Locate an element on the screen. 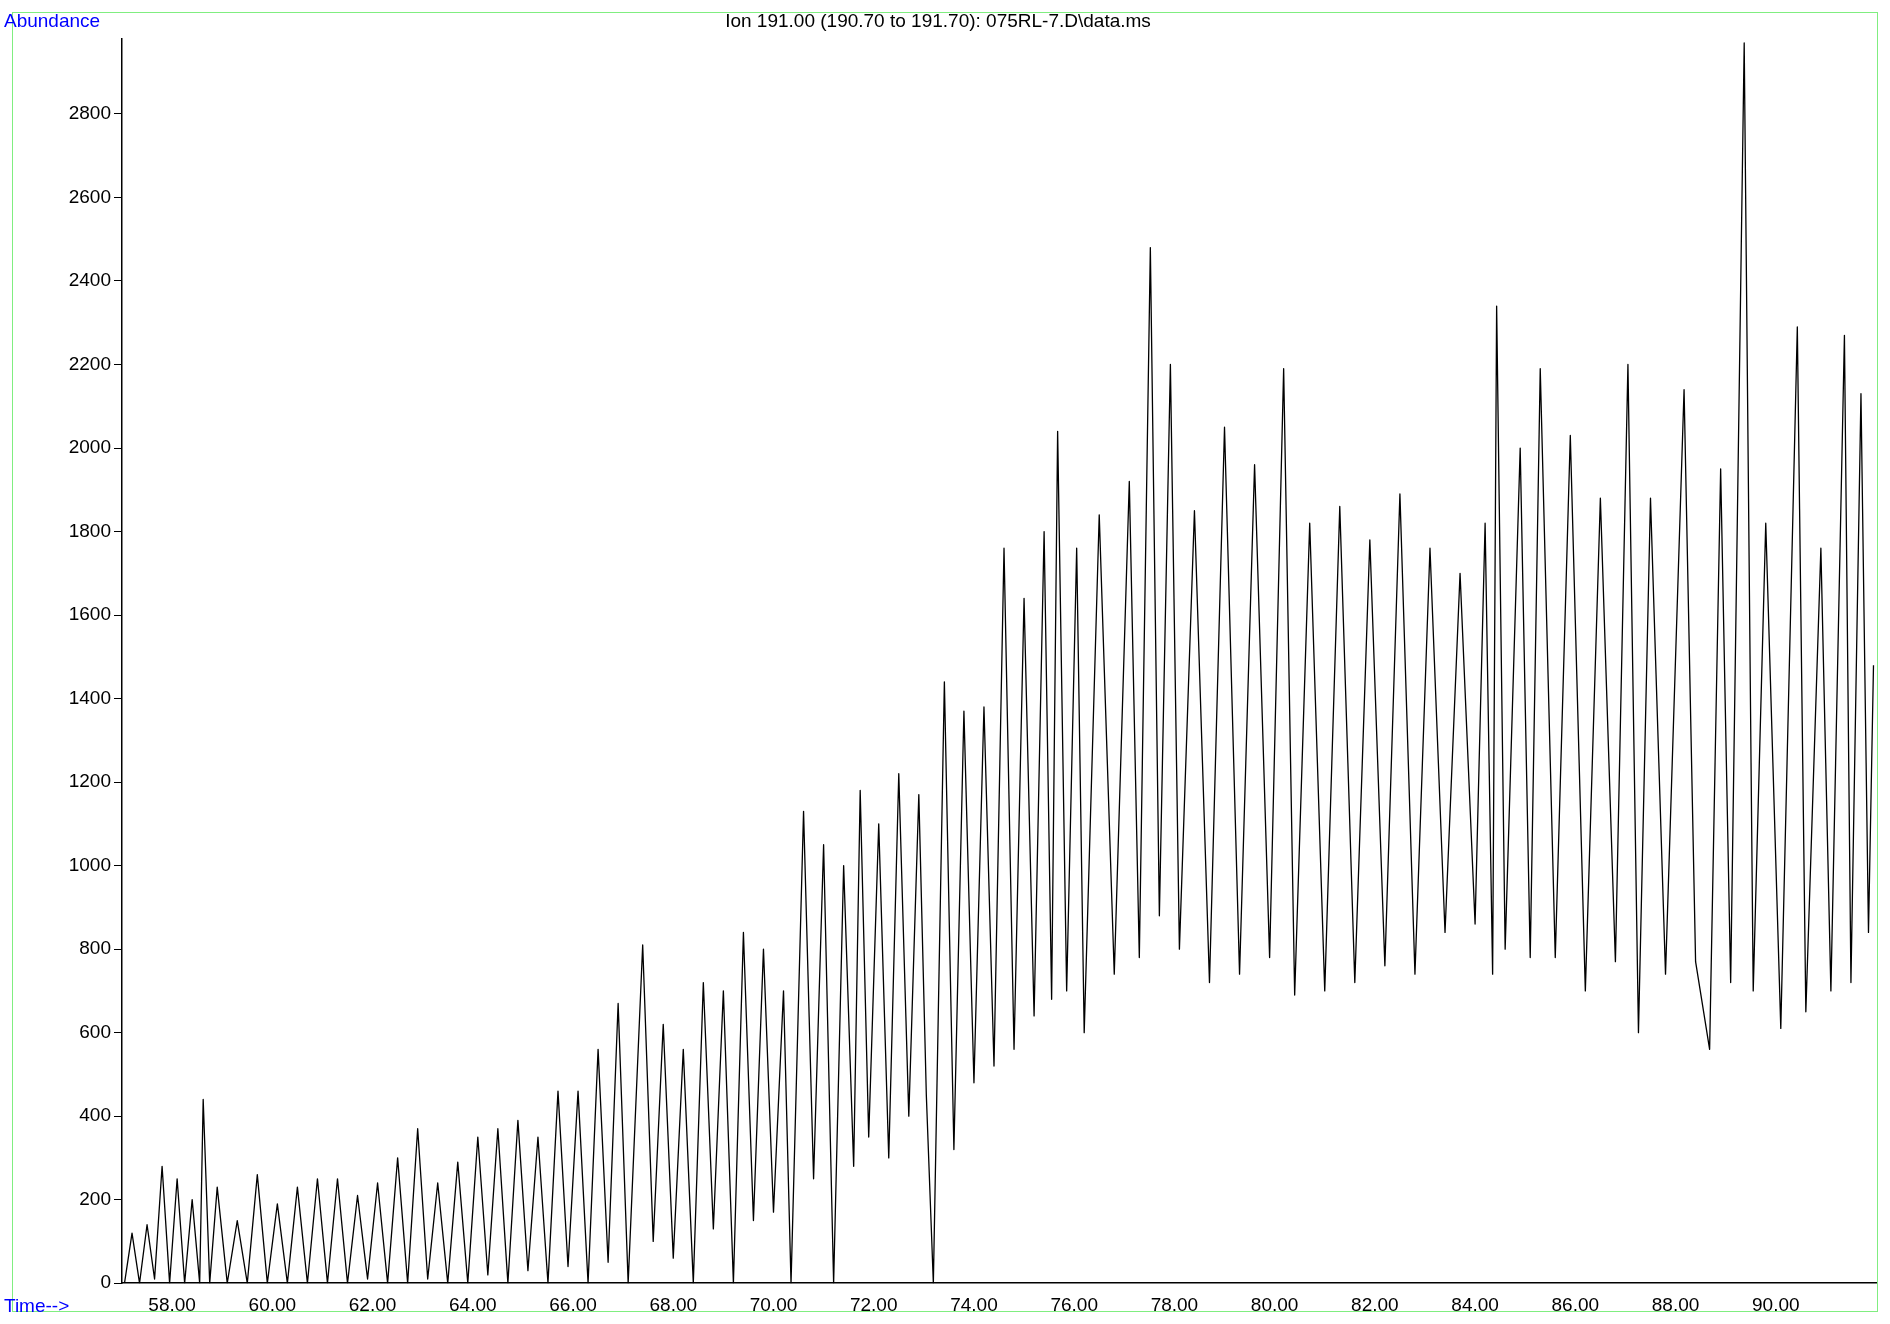 The width and height of the screenshot is (1890, 1324). x-tick-label: 60.00 is located at coordinates (272, 1304).